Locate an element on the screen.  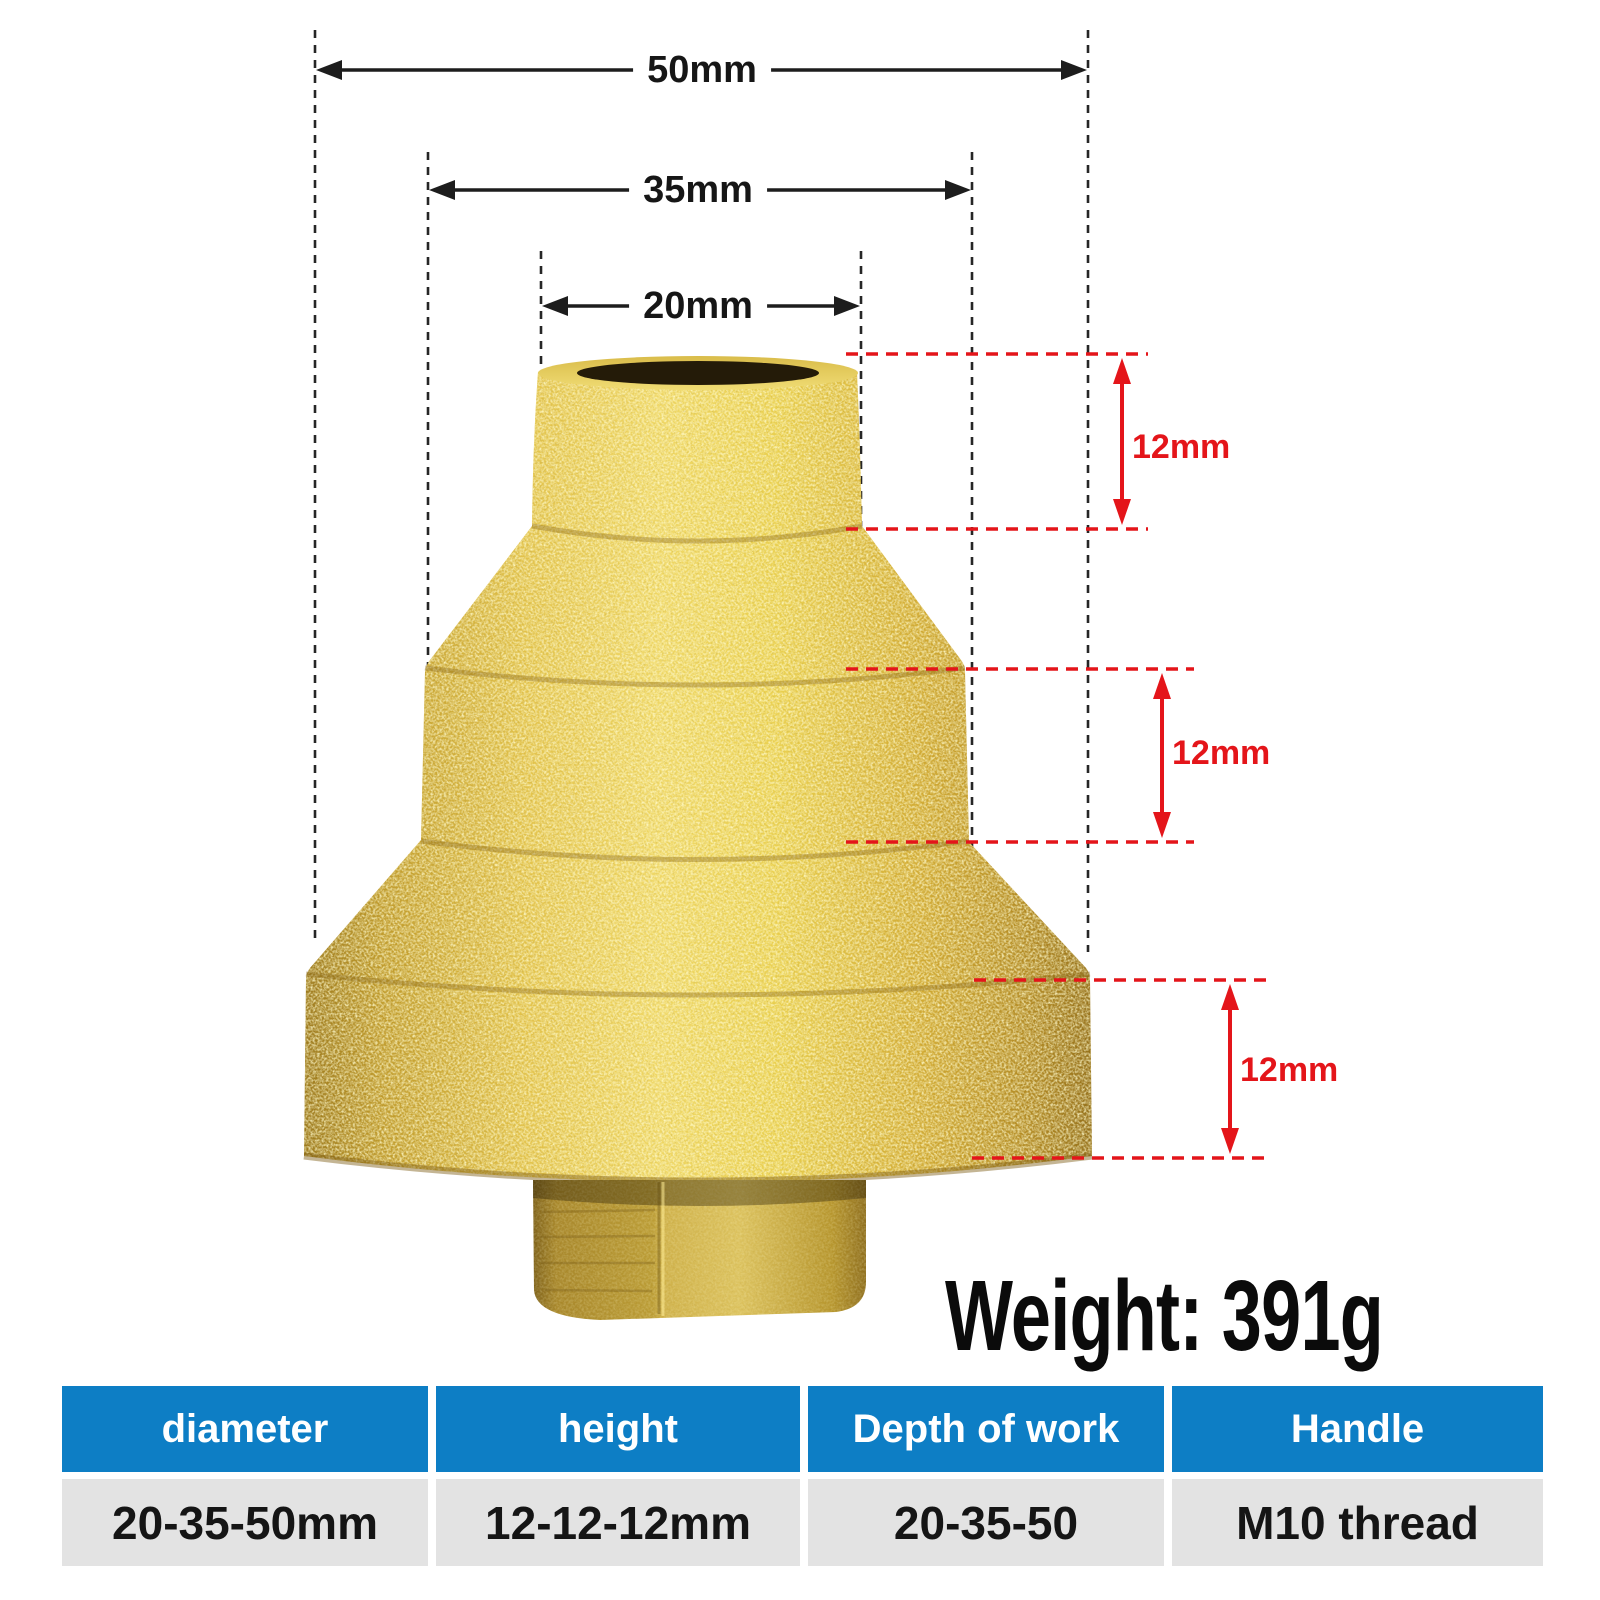
height-dim-label-middle: 12mm is located at coordinates (1221, 753).